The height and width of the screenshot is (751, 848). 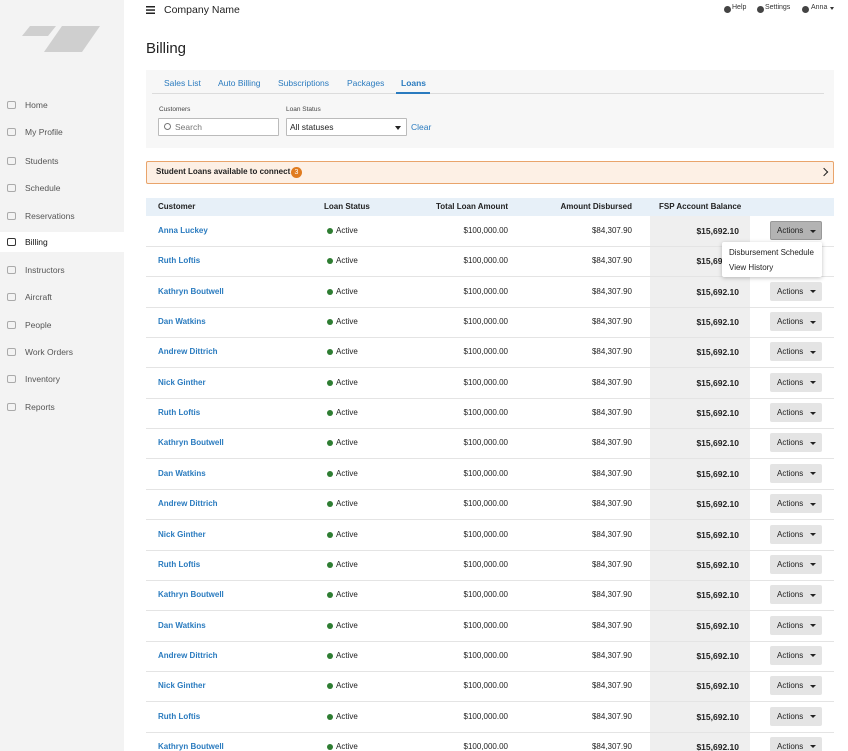 I want to click on tab: Subscriptions, so click(x=304, y=83).